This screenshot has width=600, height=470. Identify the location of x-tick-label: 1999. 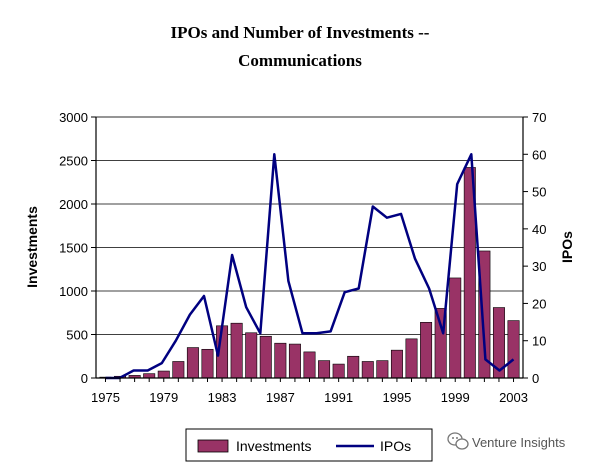
(455, 397).